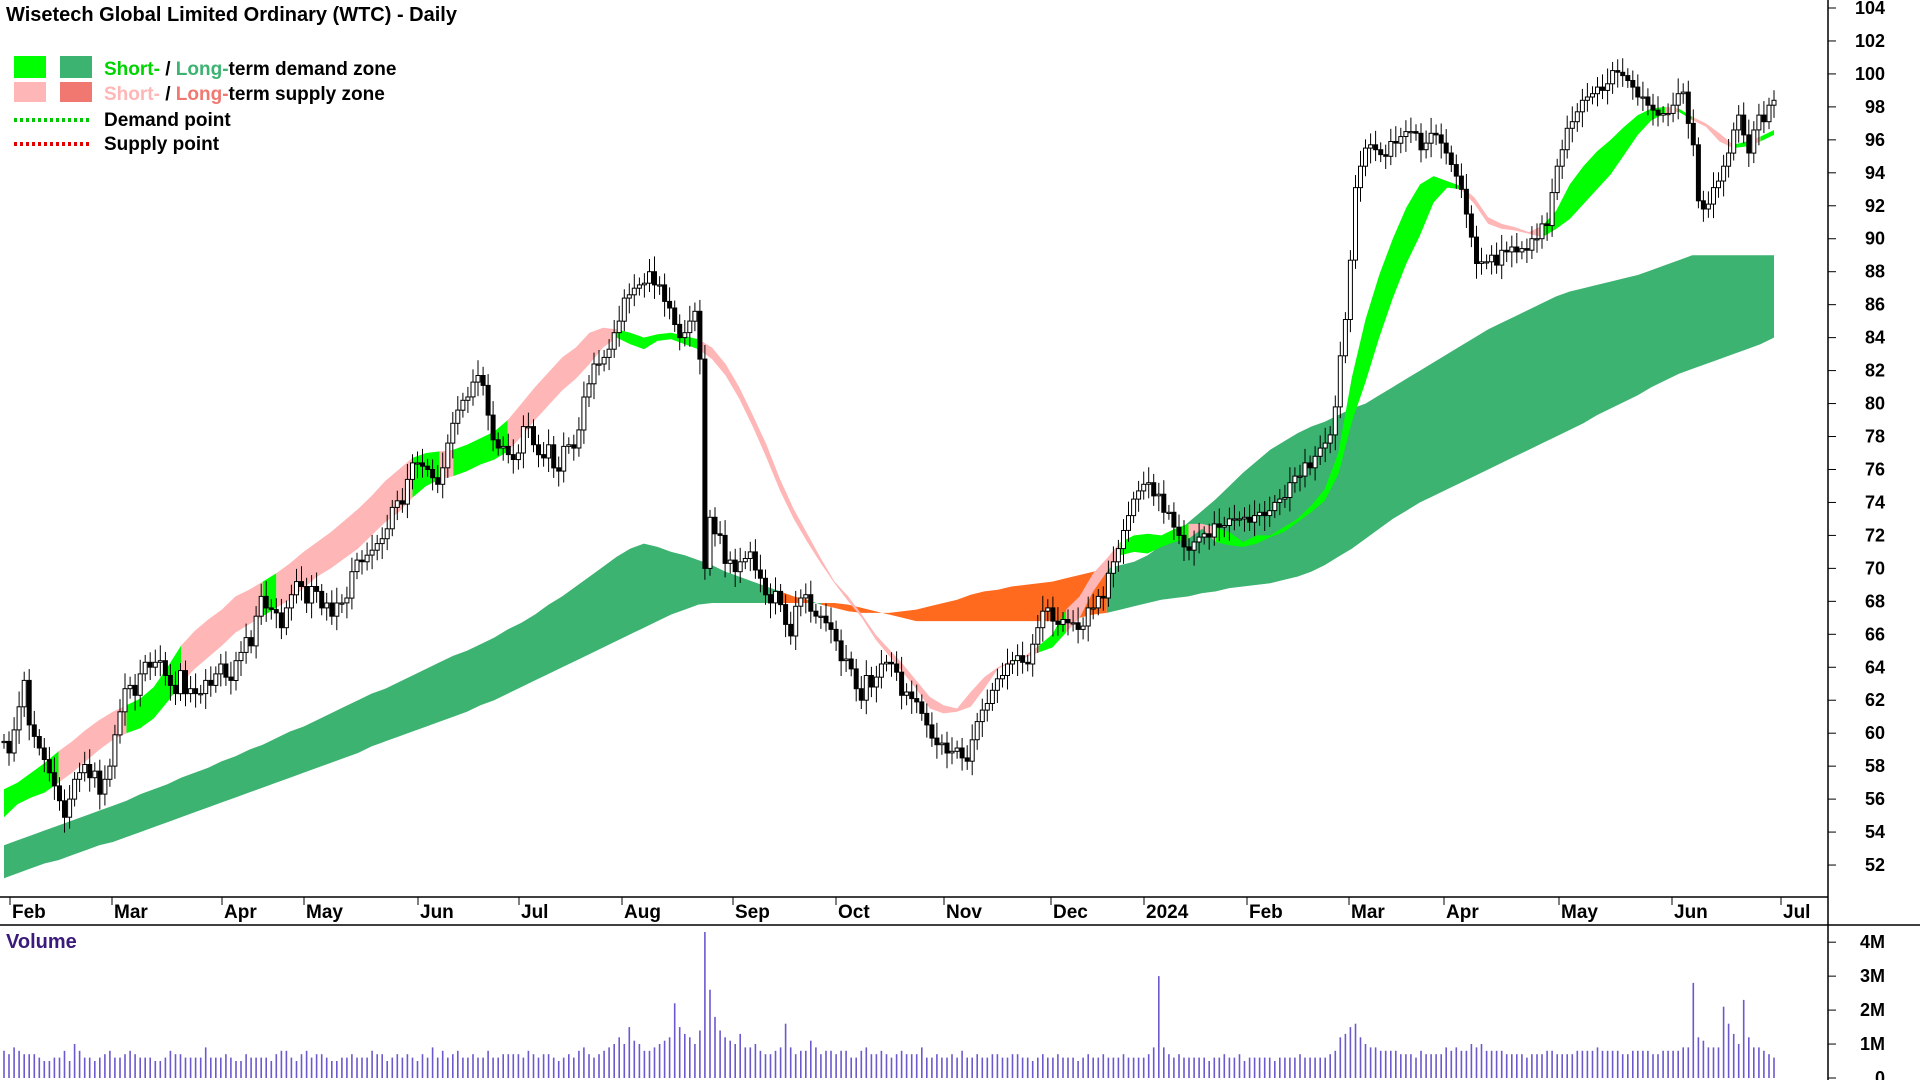 Image resolution: width=1920 pixels, height=1080 pixels. What do you see at coordinates (1875, 272) in the screenshot?
I see `y-tick-label: 88` at bounding box center [1875, 272].